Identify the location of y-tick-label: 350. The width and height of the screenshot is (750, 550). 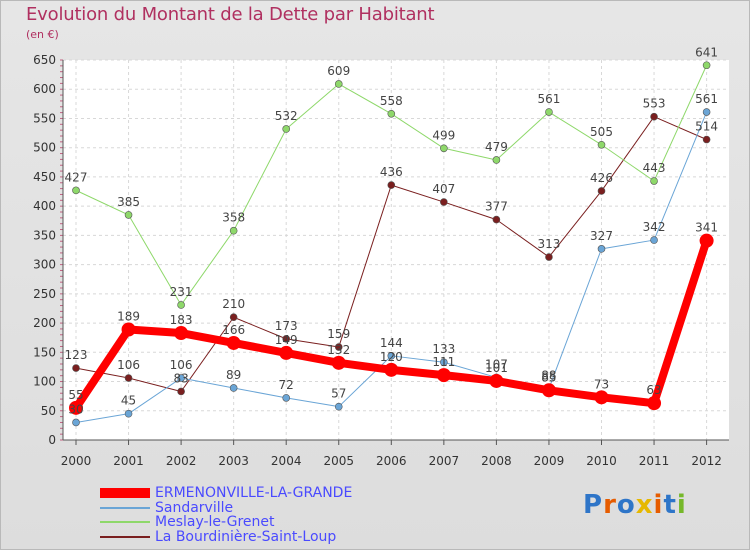
(44, 235).